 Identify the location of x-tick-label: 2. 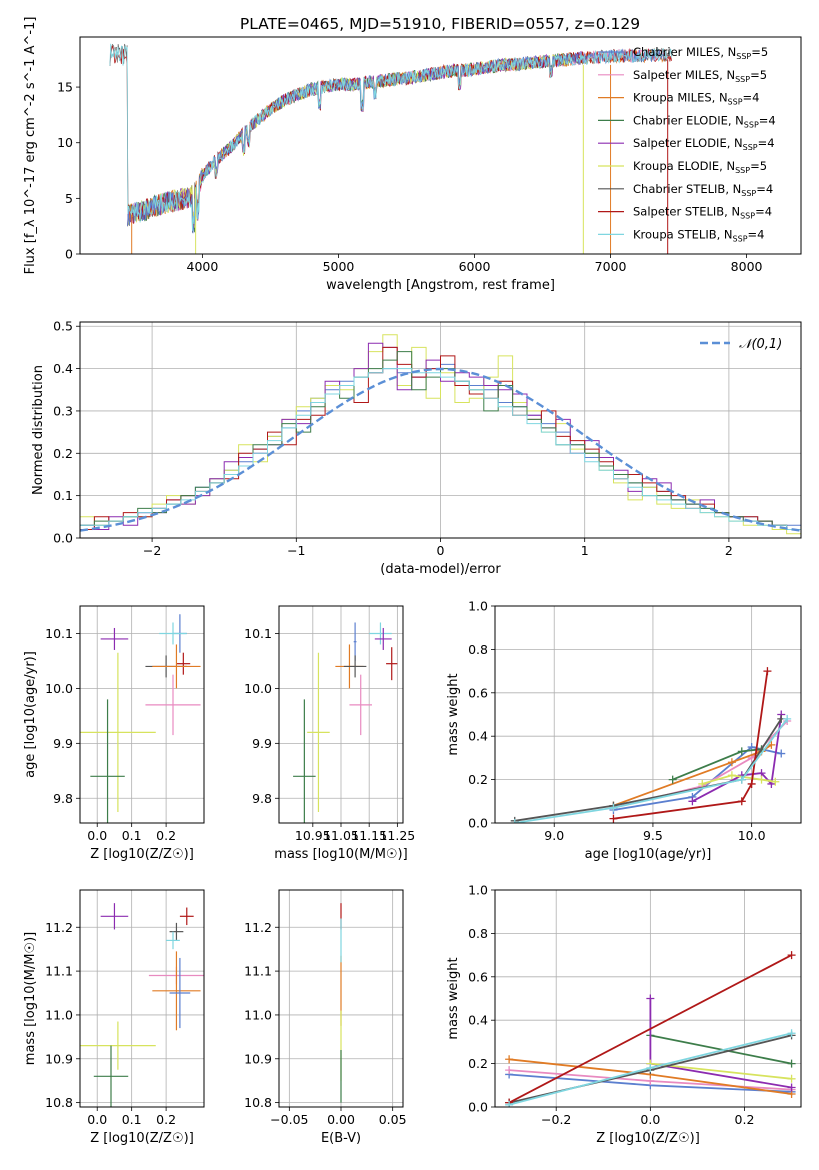
(729, 550).